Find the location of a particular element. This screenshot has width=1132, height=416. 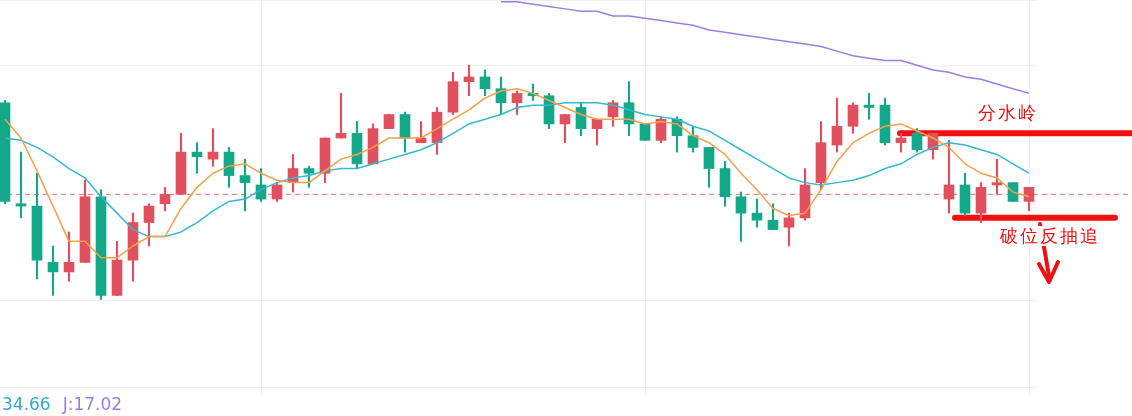

ref-line-label: 破位反抽追 is located at coordinates (1050, 235).